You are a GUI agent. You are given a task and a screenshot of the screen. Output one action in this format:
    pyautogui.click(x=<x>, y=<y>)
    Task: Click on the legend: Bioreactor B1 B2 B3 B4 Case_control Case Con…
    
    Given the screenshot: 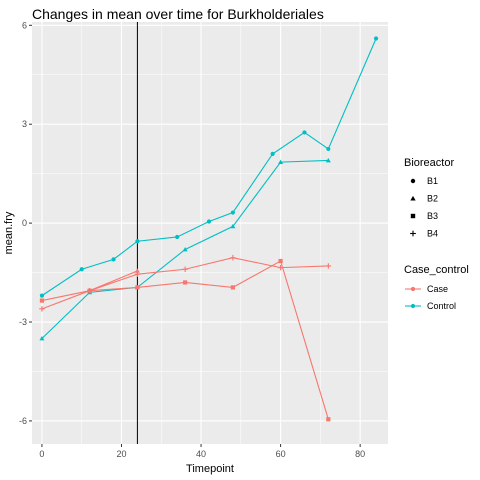 What is the action you would take?
    pyautogui.click(x=436, y=234)
    